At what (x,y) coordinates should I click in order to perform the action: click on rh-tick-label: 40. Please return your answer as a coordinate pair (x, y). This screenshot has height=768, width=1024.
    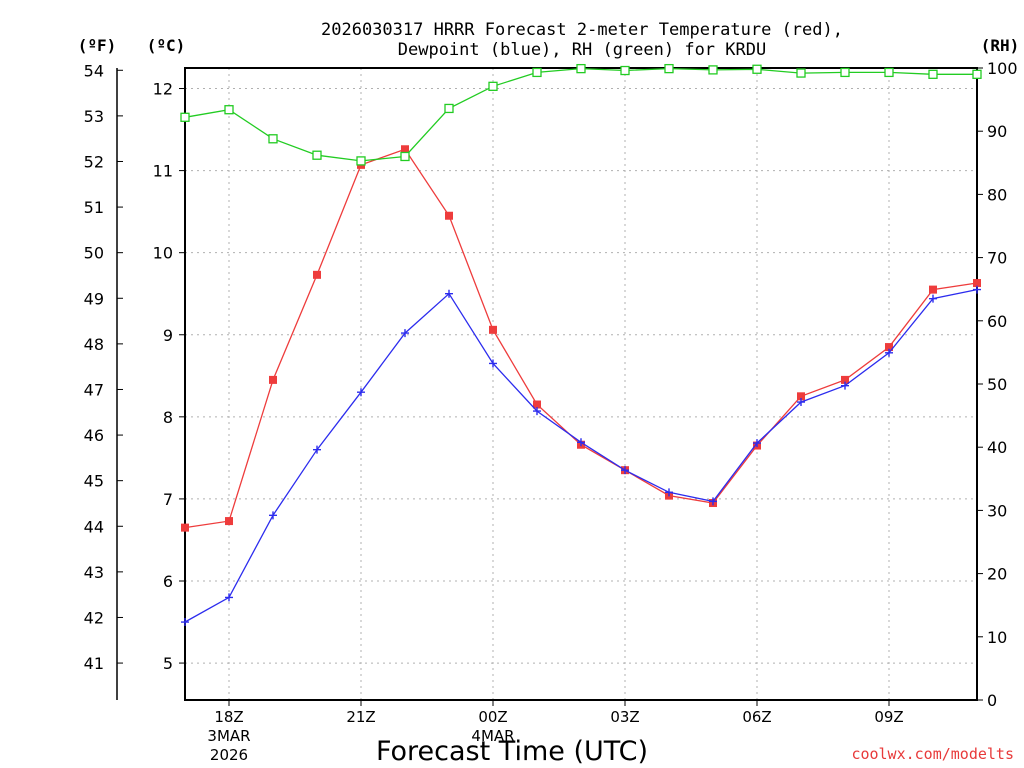
    Looking at the image, I should click on (997, 447).